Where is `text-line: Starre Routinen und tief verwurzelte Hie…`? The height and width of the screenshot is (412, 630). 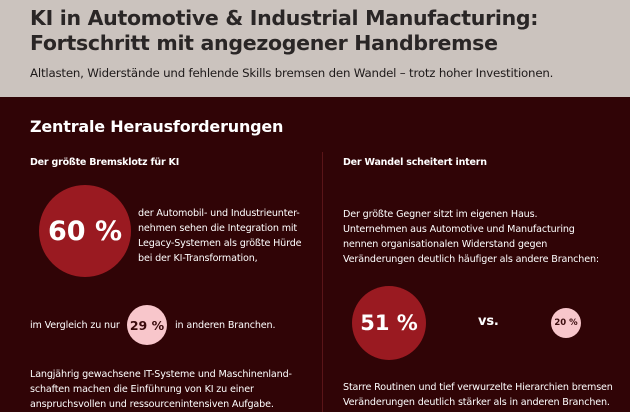
text-line: Starre Routinen und tief verwurzelte Hie… is located at coordinates (478, 387).